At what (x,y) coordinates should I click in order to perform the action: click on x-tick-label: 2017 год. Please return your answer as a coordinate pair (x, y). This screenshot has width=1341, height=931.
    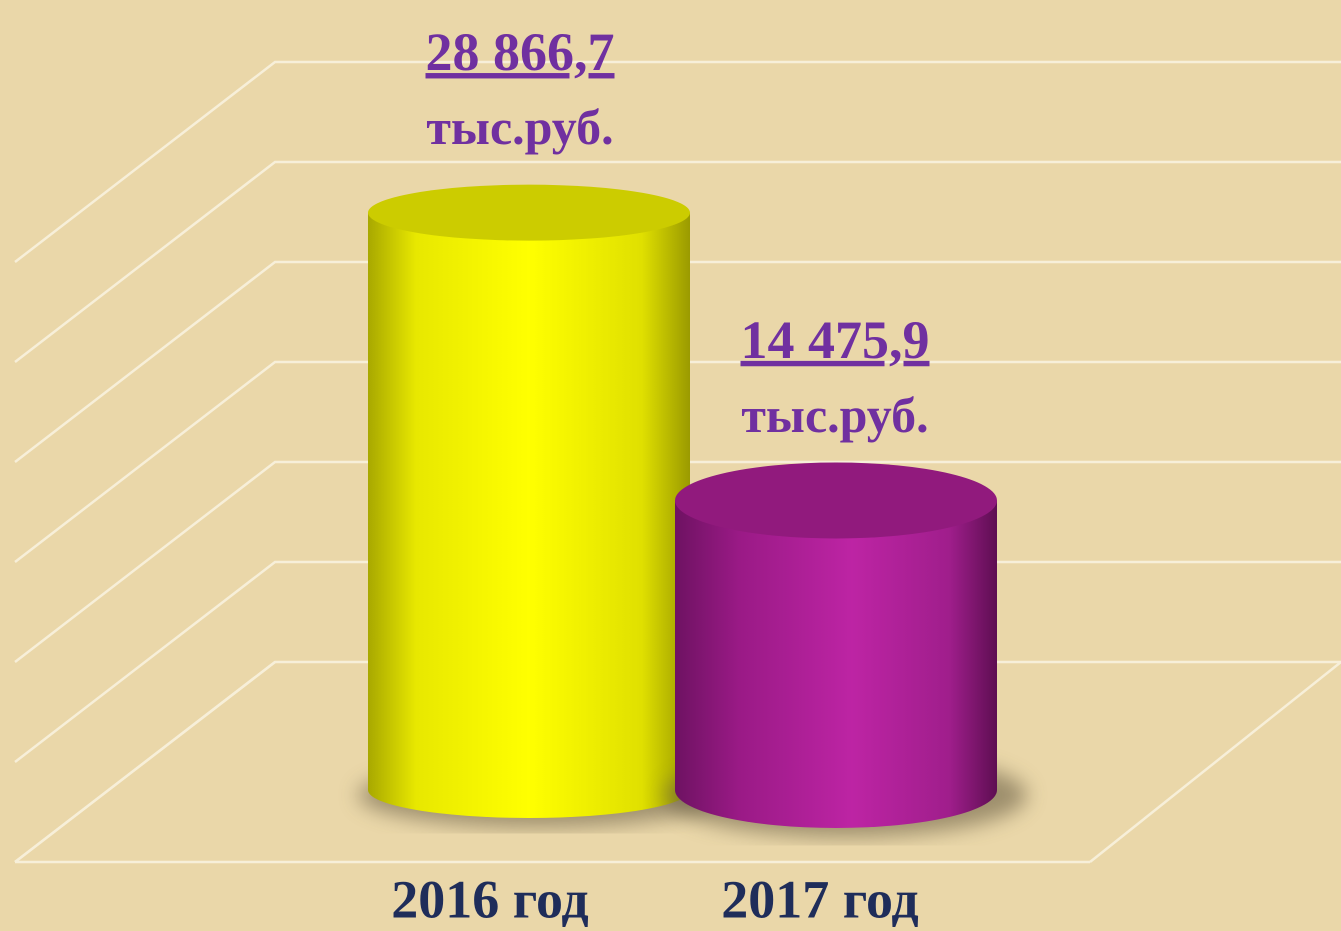
    Looking at the image, I should click on (819, 899).